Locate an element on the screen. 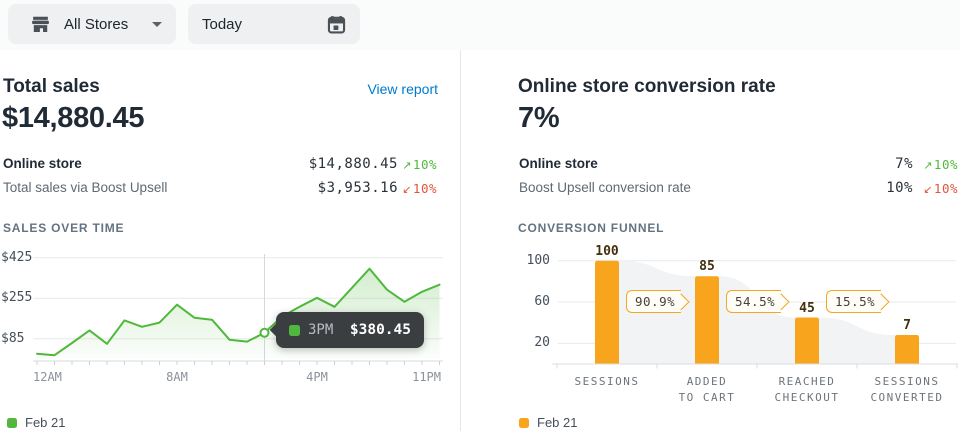 This screenshot has width=960, height=431. sales-over-time-label: SALES OVER TIME is located at coordinates (64, 228).